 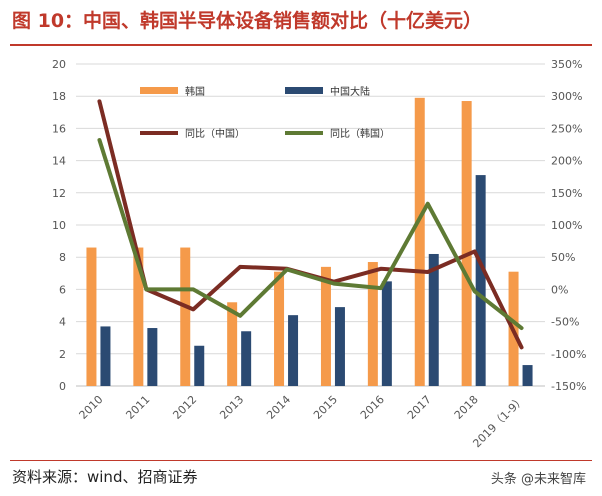 What do you see at coordinates (59, 128) in the screenshot?
I see `y-left-tick-label: 16` at bounding box center [59, 128].